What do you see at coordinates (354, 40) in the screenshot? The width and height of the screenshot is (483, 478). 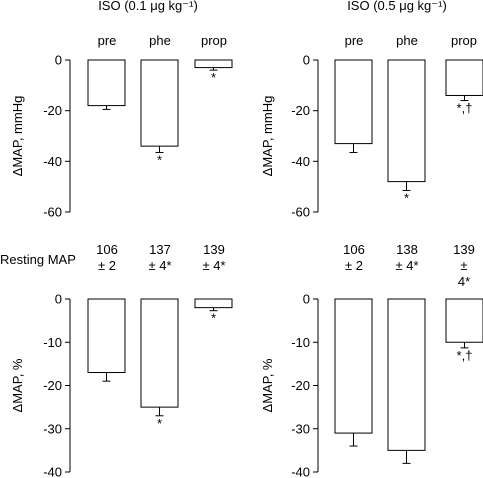 I see `group-label-pre-right: pre` at bounding box center [354, 40].